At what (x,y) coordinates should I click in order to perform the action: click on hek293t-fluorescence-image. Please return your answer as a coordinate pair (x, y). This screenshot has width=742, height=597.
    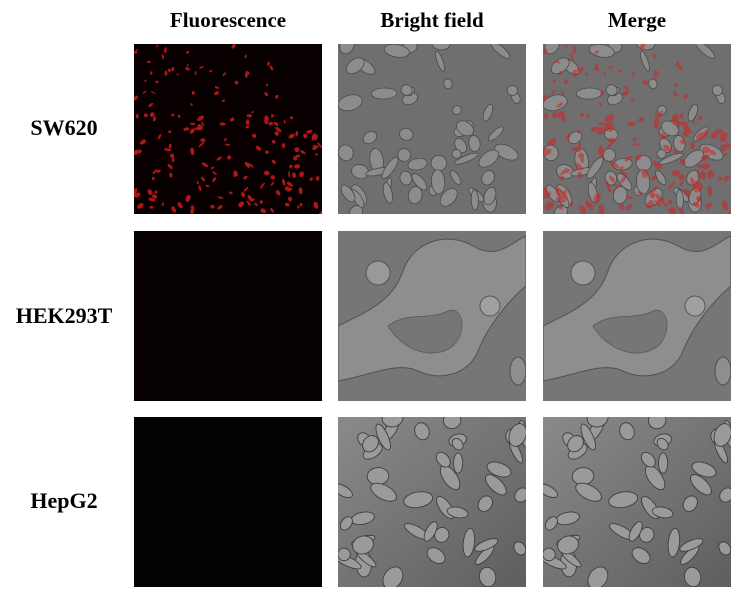
    Looking at the image, I should click on (228, 316).